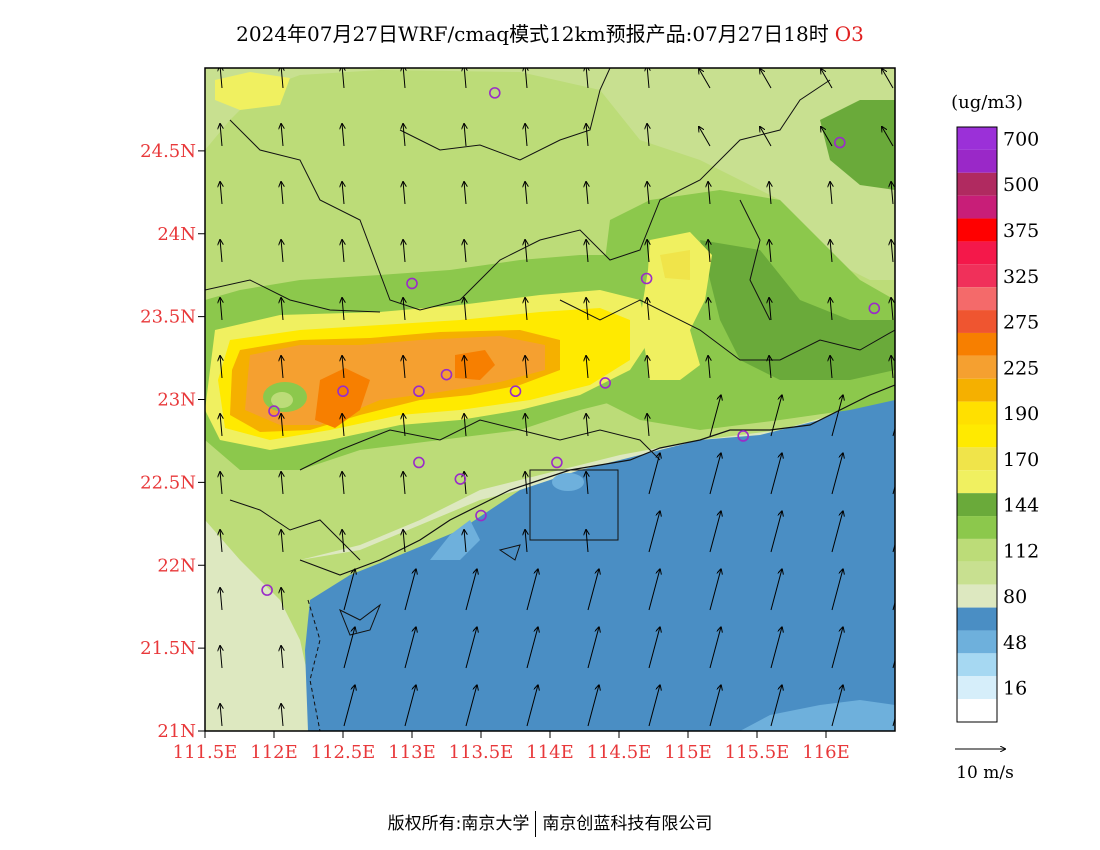 The image size is (1100, 850). I want to click on colorbar-label: 700, so click(1021, 139).